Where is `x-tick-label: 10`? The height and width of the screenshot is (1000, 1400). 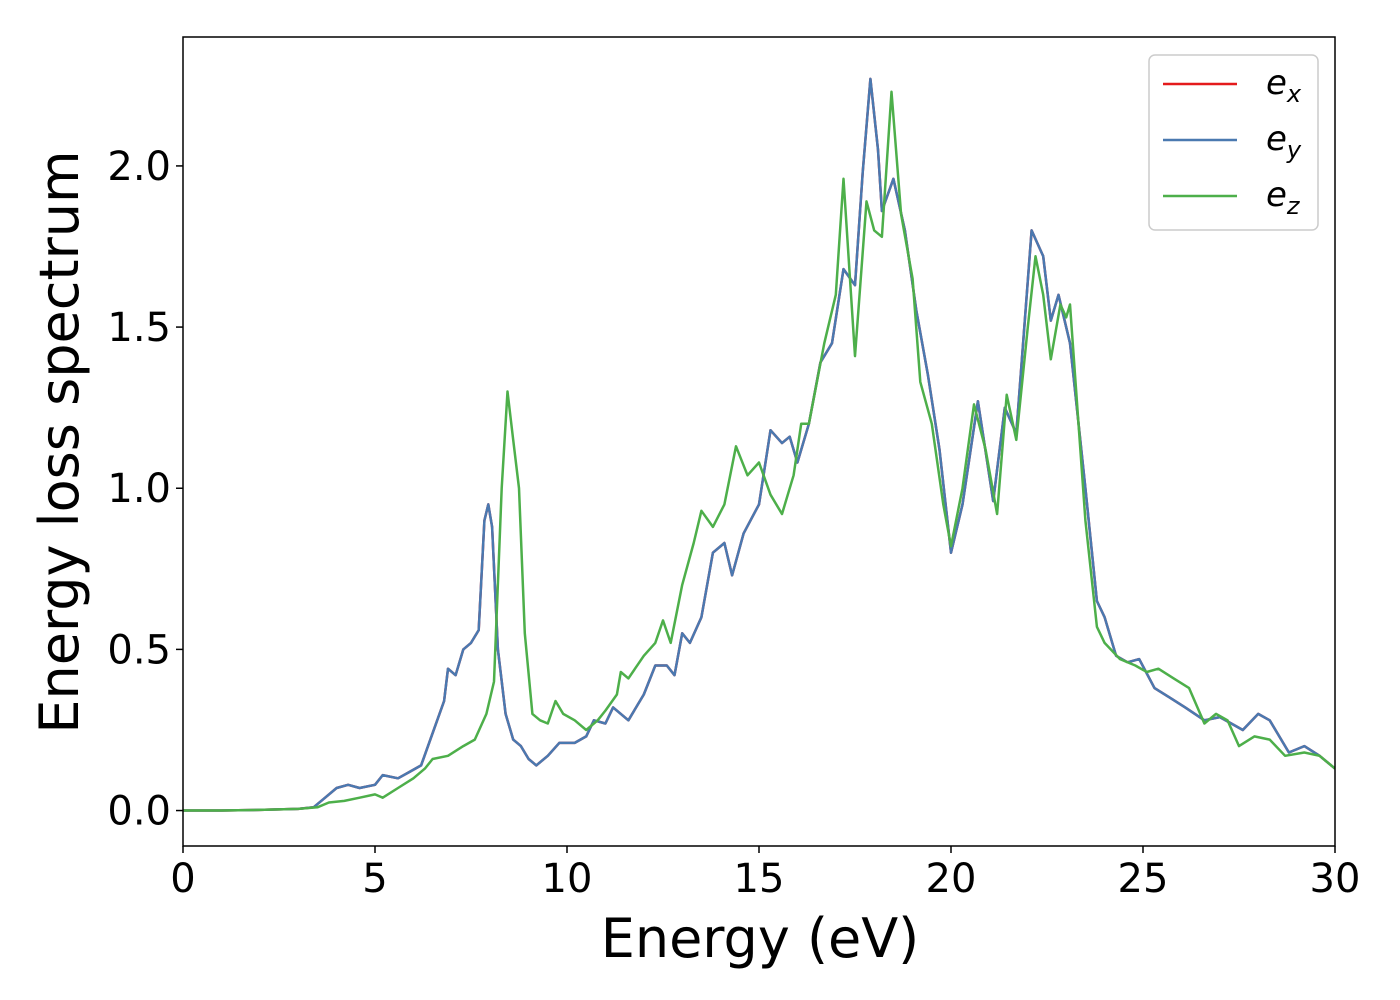
x-tick-label: 10 is located at coordinates (567, 879).